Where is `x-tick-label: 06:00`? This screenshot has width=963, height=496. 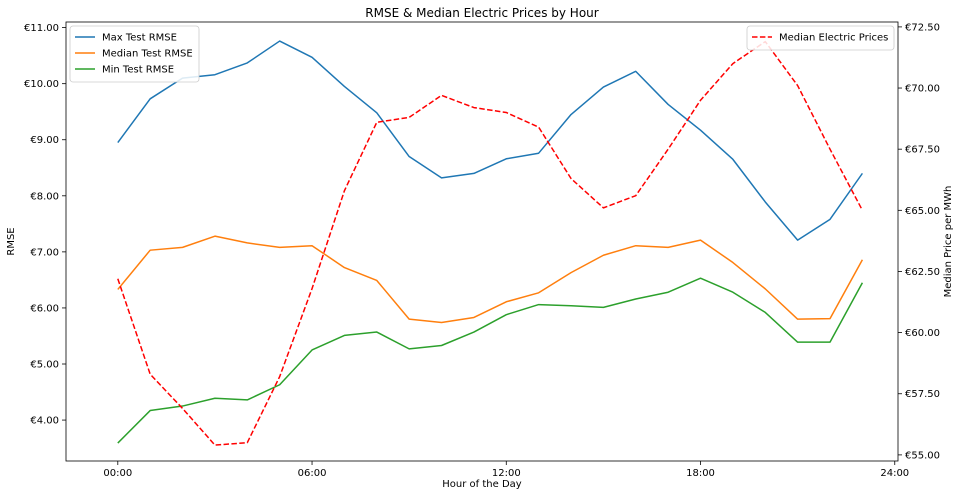 x-tick-label: 06:00 is located at coordinates (312, 473).